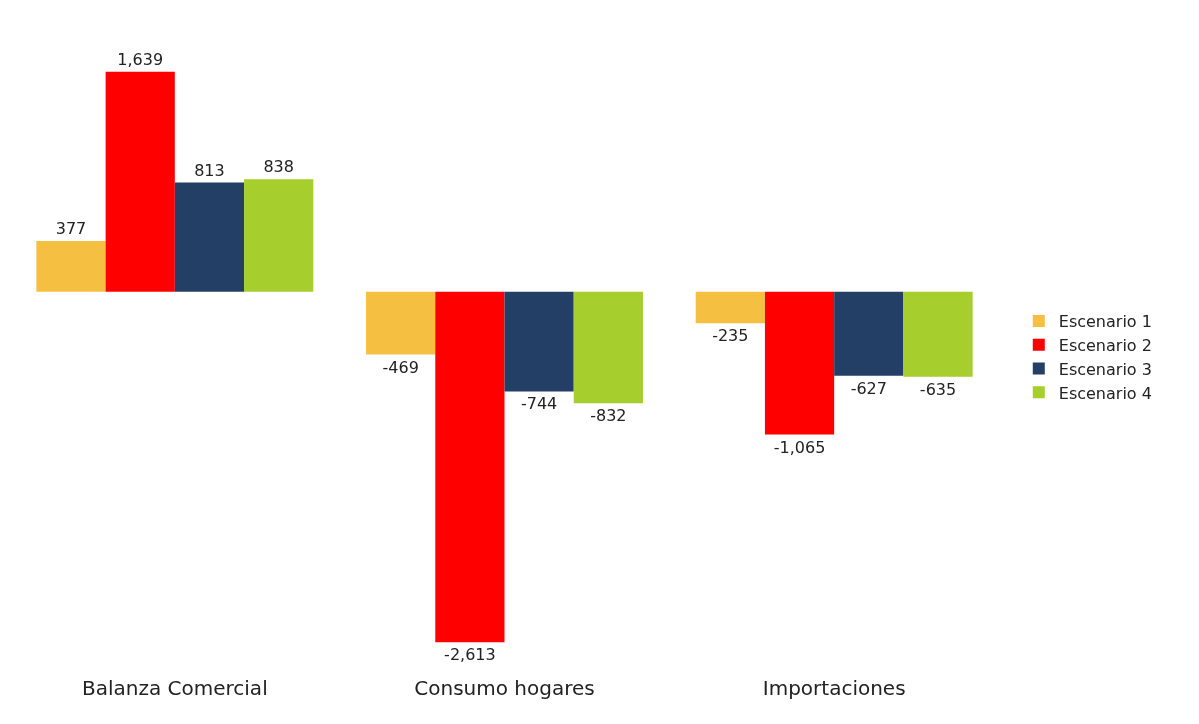  What do you see at coordinates (1105, 322) in the screenshot?
I see `legend-label: Escenario 1` at bounding box center [1105, 322].